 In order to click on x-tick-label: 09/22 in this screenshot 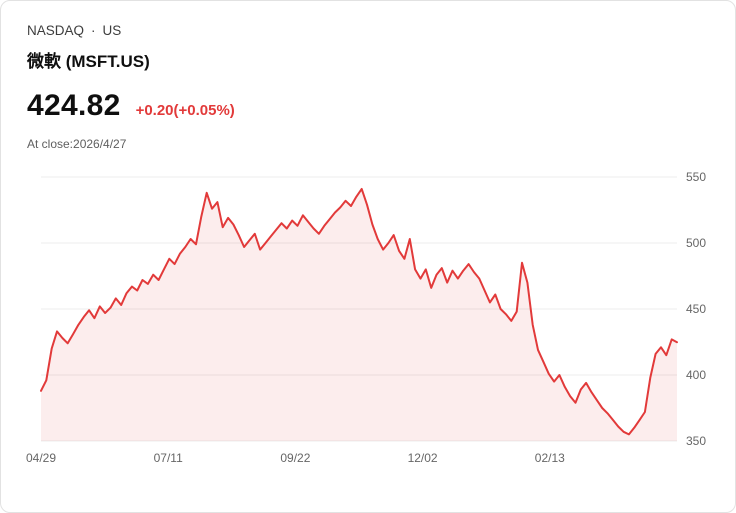, I will do `click(295, 458)`.